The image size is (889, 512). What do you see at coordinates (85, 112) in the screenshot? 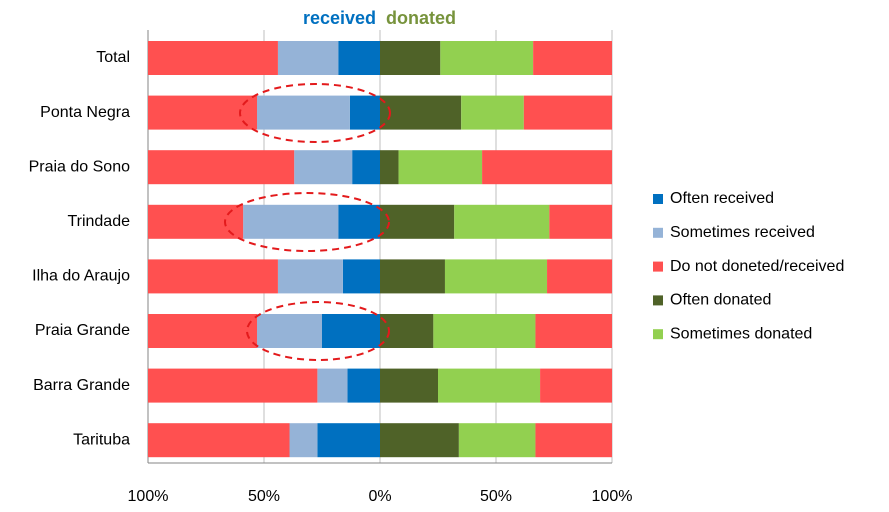
I see `y-tick-label: Ponta Negra` at bounding box center [85, 112].